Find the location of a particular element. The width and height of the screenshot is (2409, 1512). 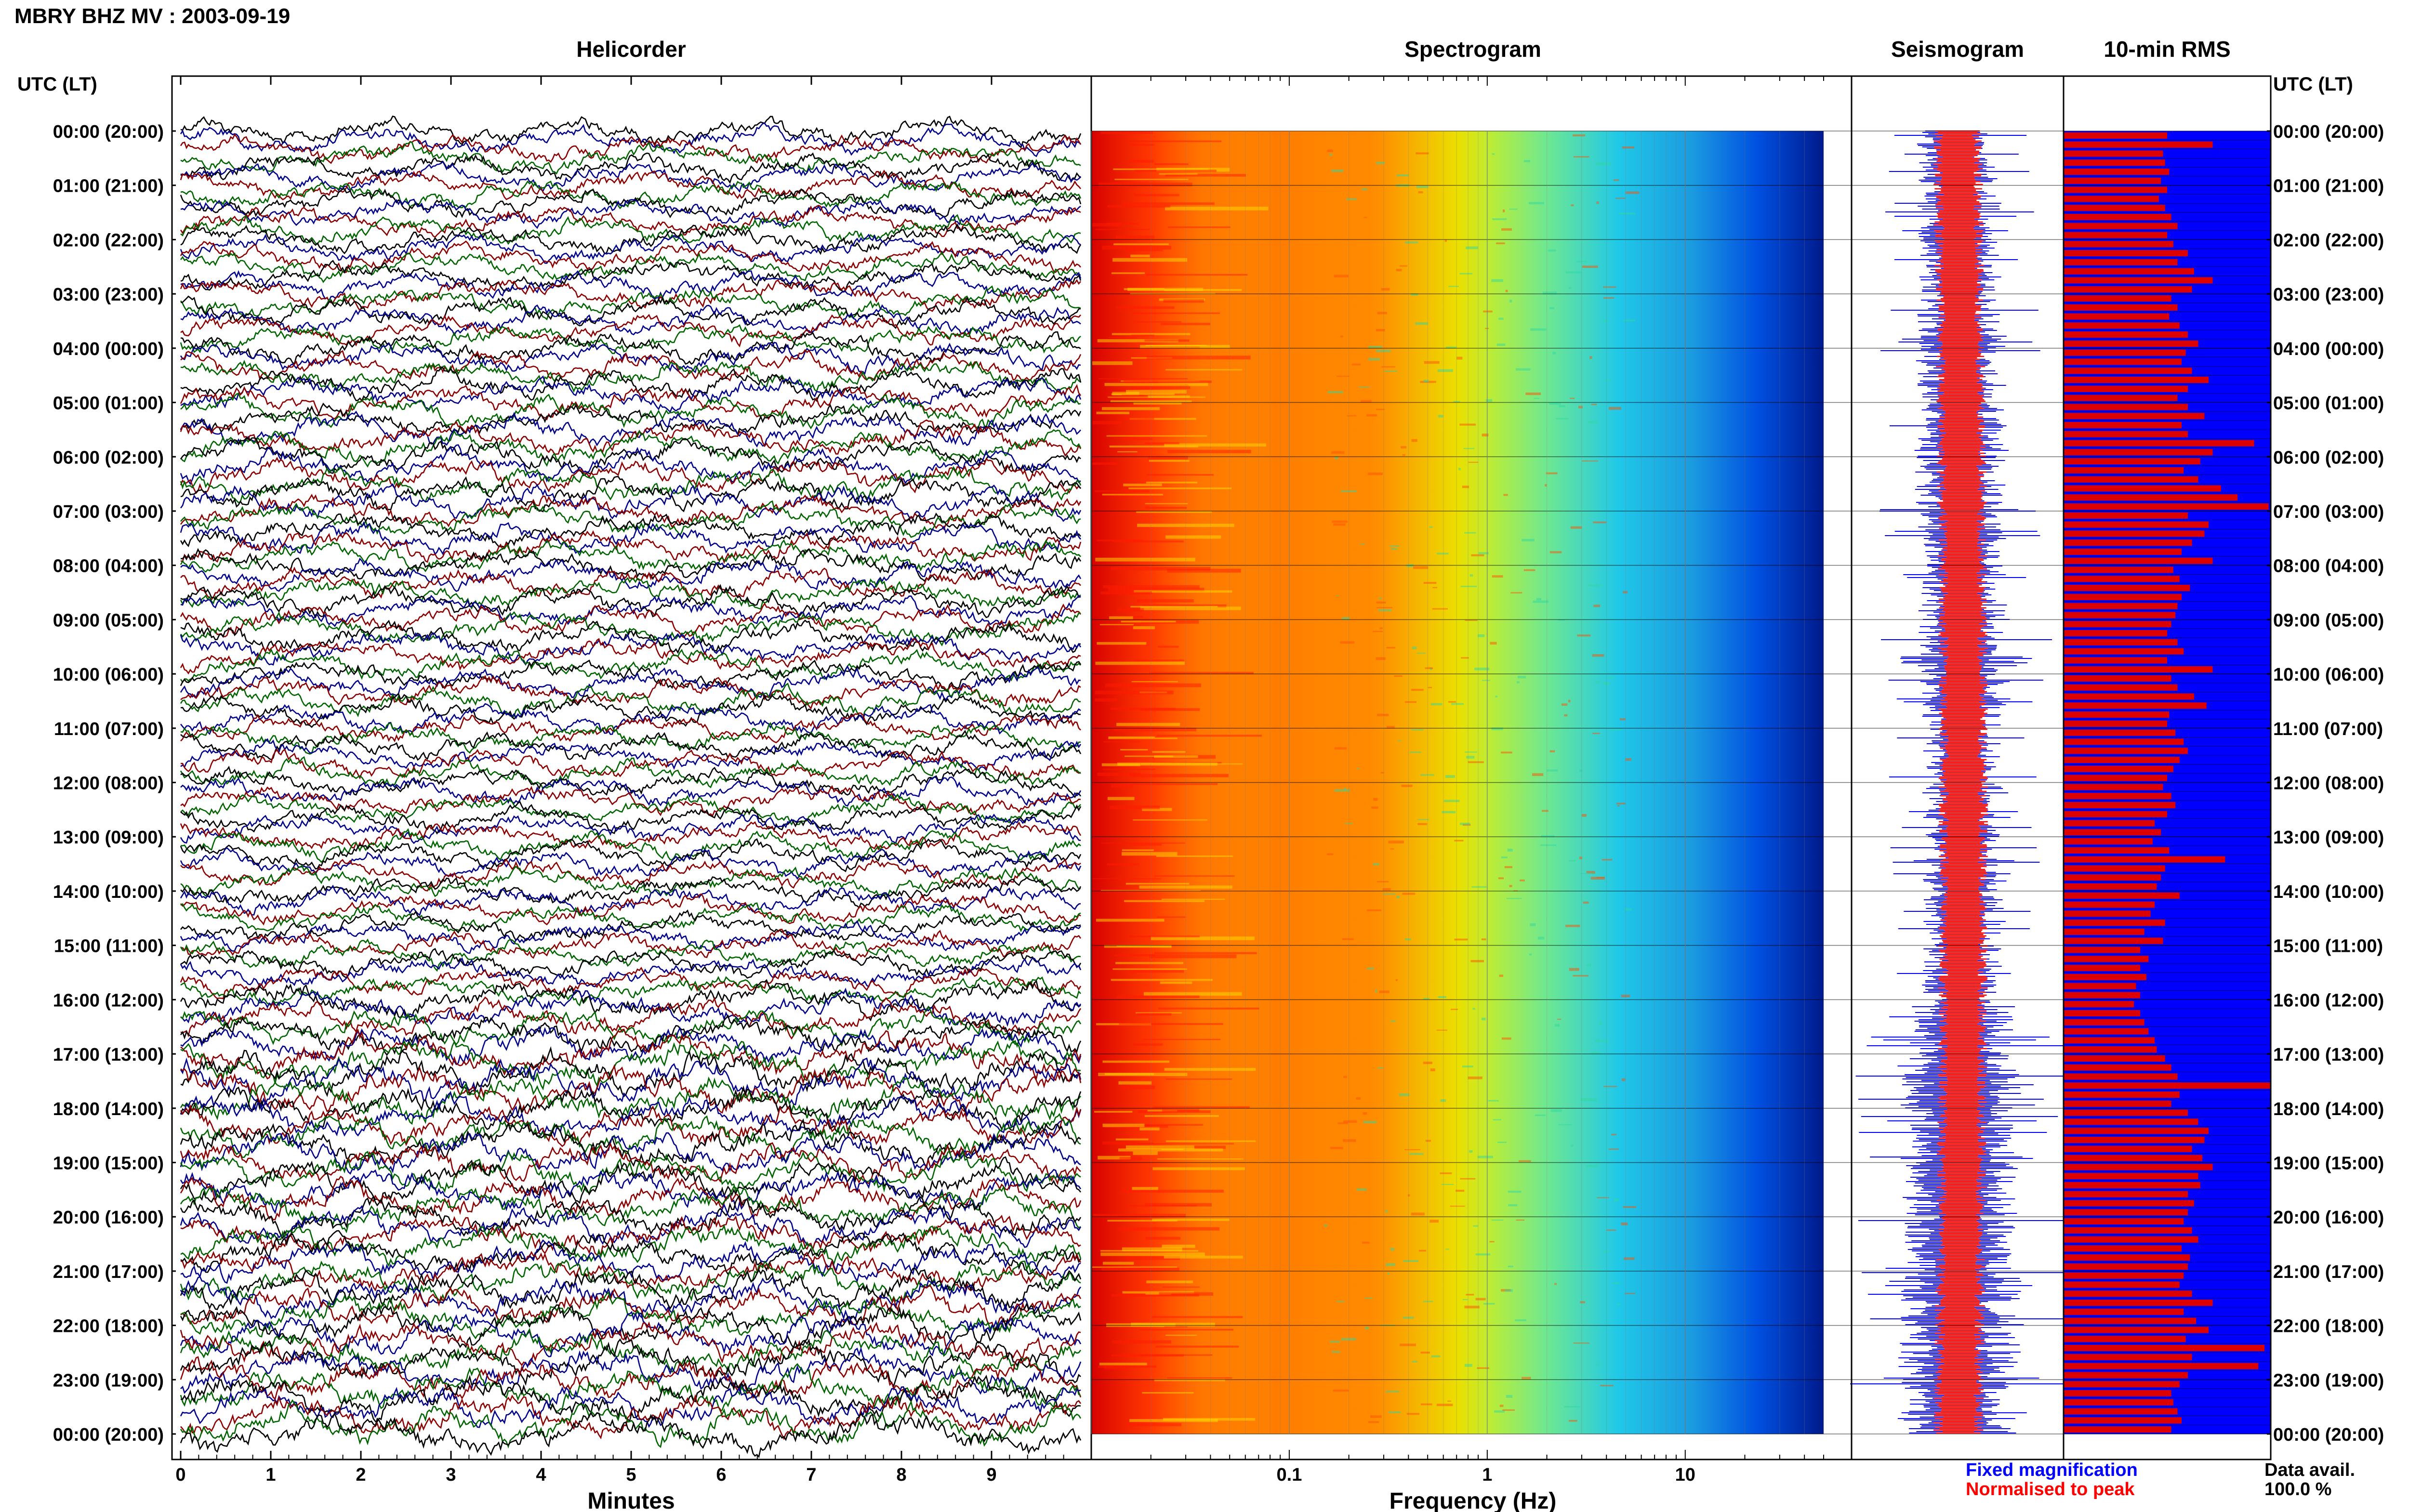

minute-tick-label: 6 is located at coordinates (721, 1475).